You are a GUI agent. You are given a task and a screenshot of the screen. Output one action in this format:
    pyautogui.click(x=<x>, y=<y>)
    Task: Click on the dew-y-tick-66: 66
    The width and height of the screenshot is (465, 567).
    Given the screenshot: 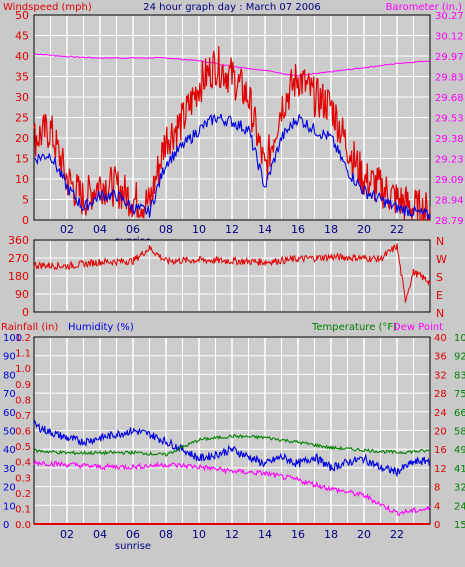 What is the action you would take?
    pyautogui.click(x=459, y=413)
    